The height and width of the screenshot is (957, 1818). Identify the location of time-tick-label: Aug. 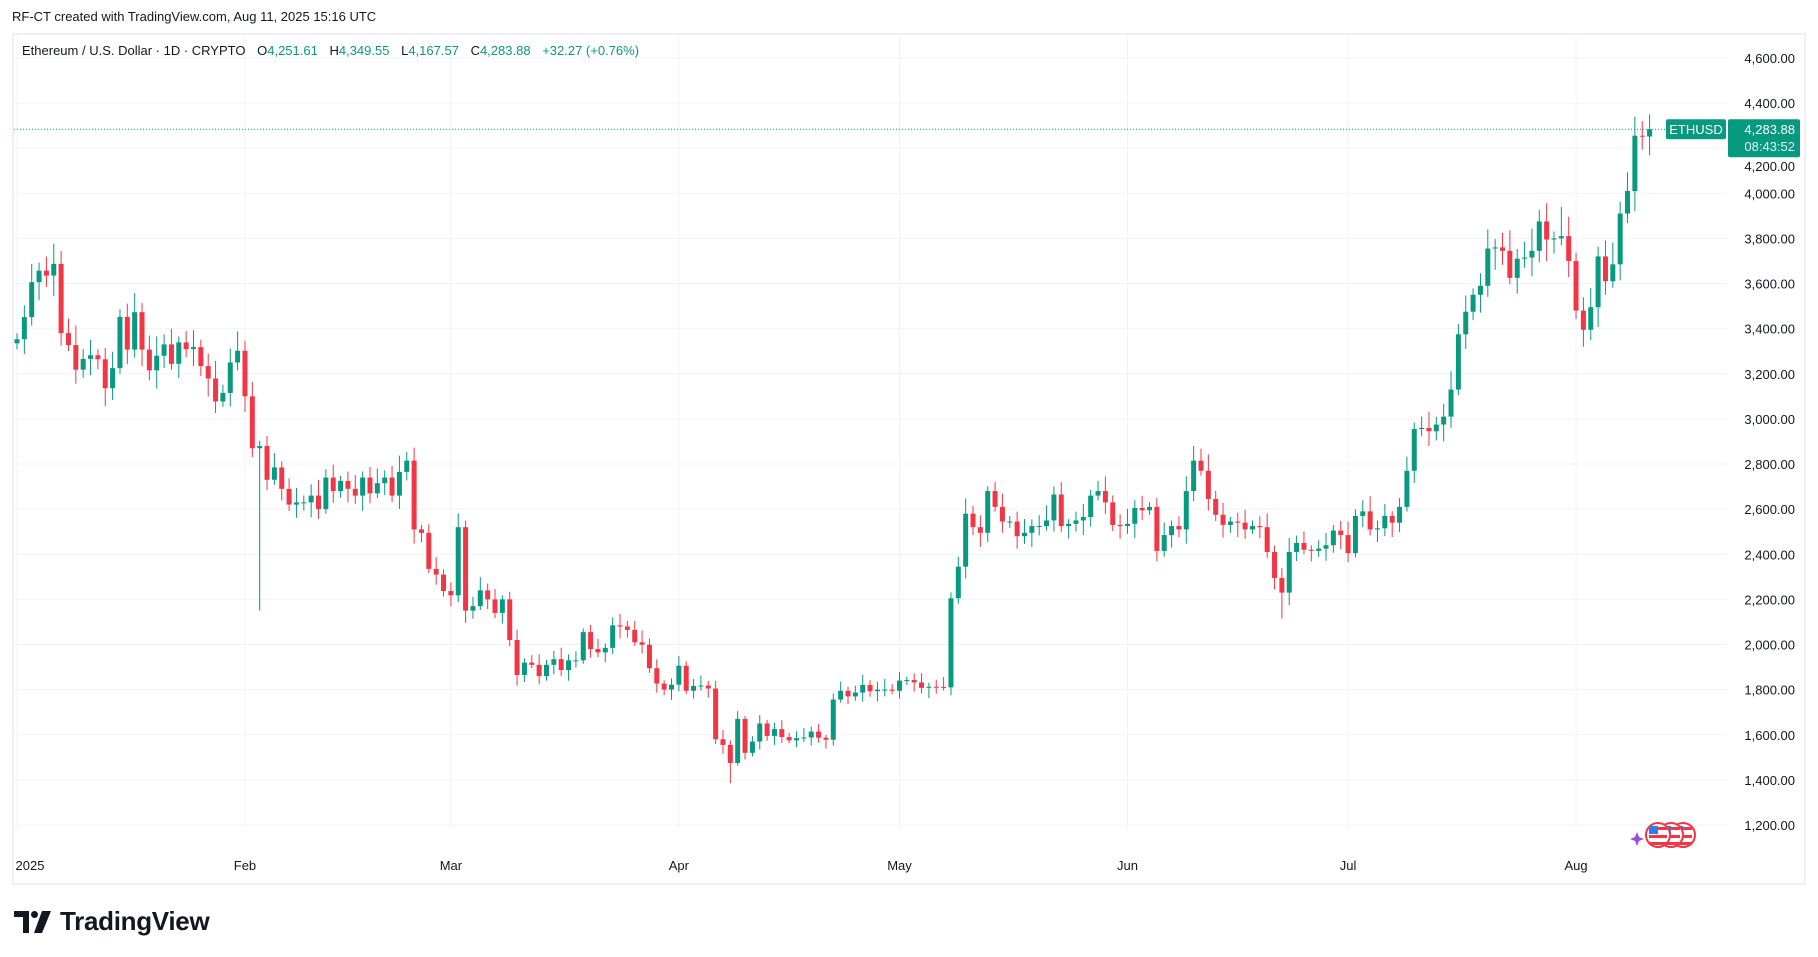
(1575, 865).